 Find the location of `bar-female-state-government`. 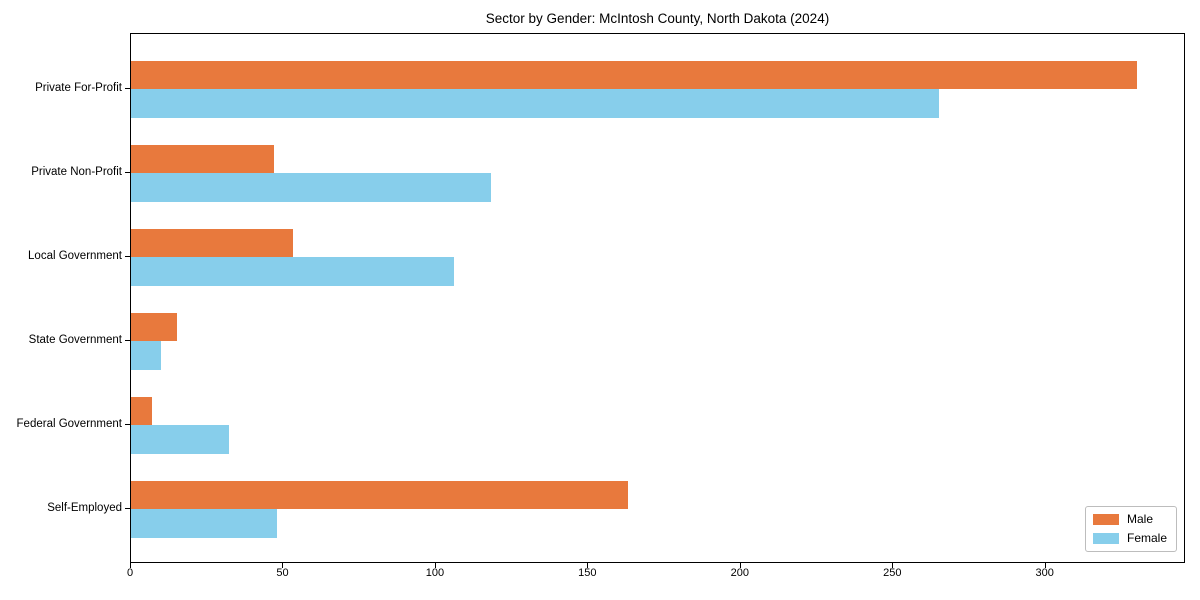

bar-female-state-government is located at coordinates (146, 355).